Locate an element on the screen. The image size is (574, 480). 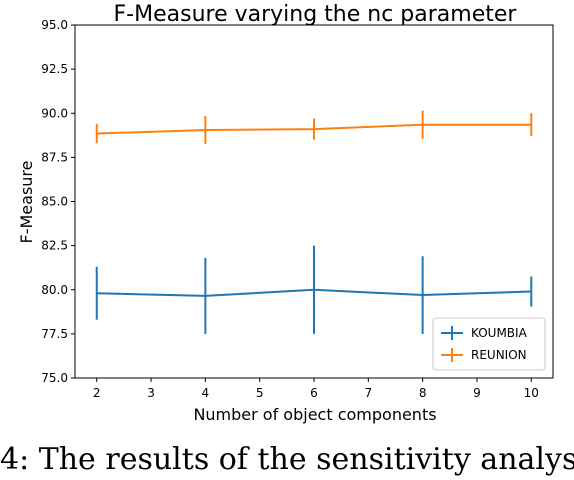
y-axis-label: F-Measure is located at coordinates (26, 202).